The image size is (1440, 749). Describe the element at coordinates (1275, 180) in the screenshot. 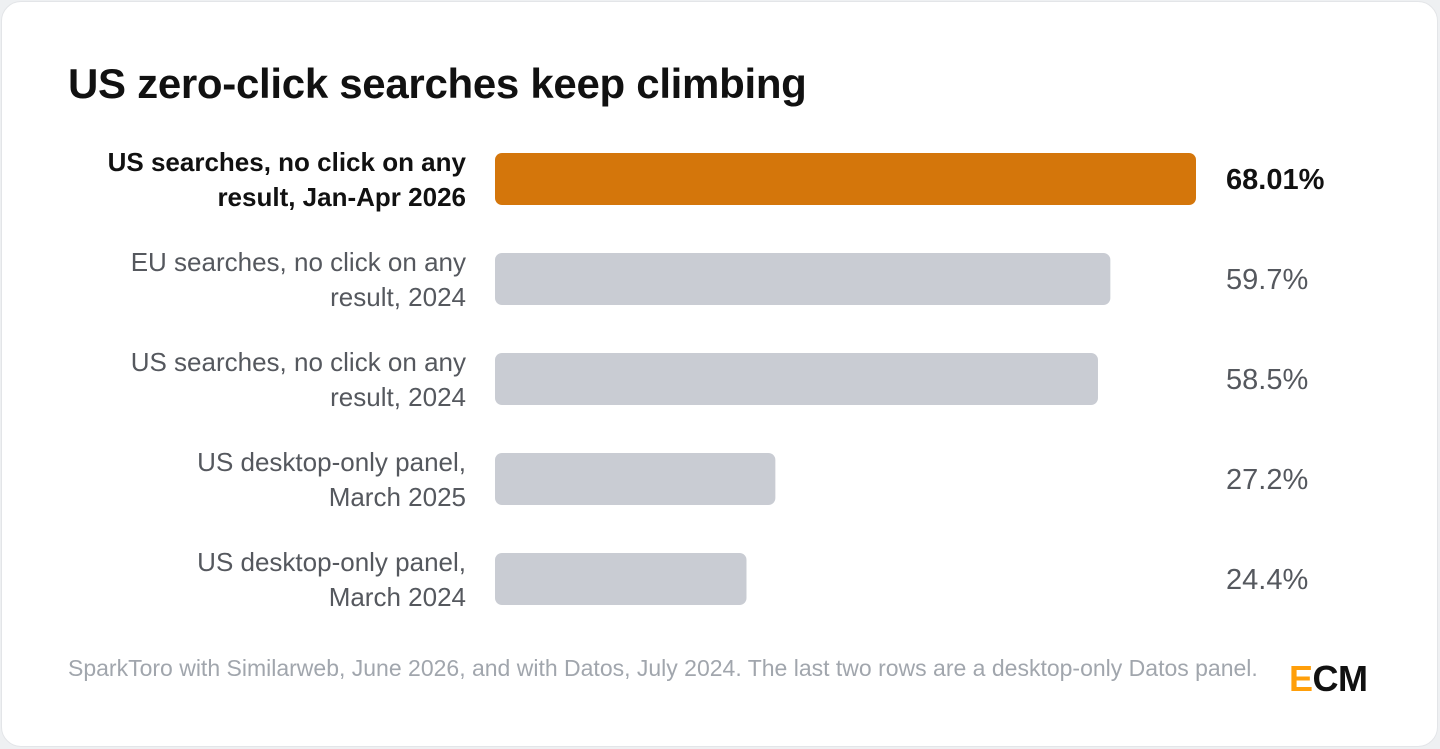

I see `value-label-1: 68.01%` at that location.